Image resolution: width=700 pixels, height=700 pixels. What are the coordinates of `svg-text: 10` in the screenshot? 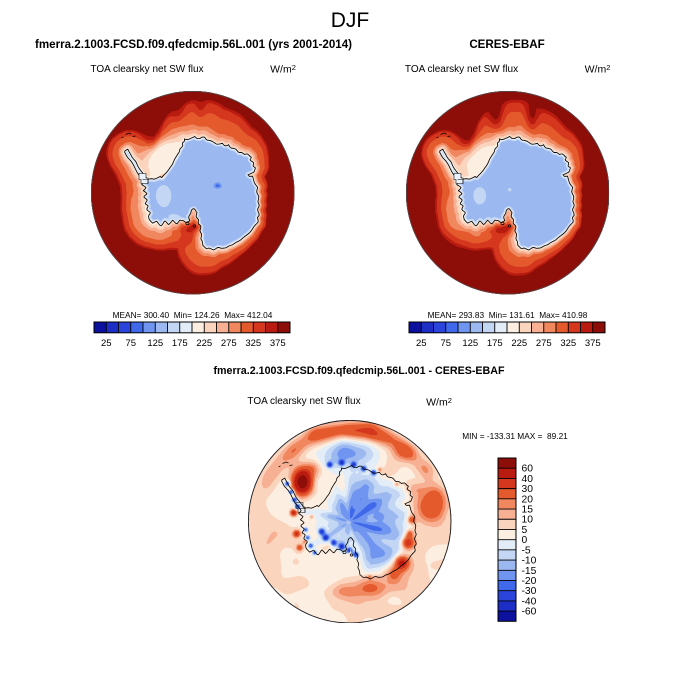 It's located at (527, 519).